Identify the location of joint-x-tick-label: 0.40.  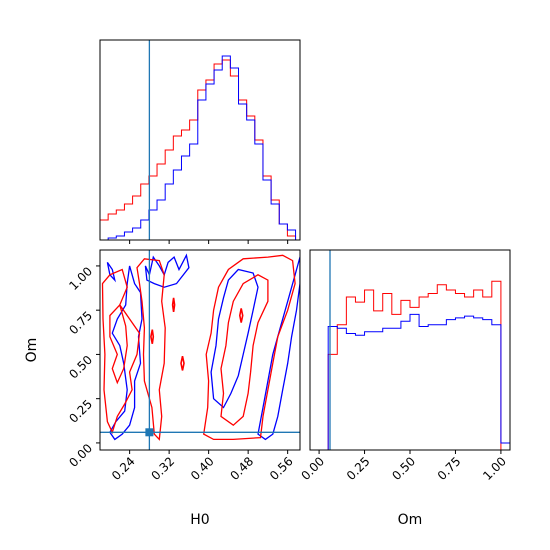
(202, 468).